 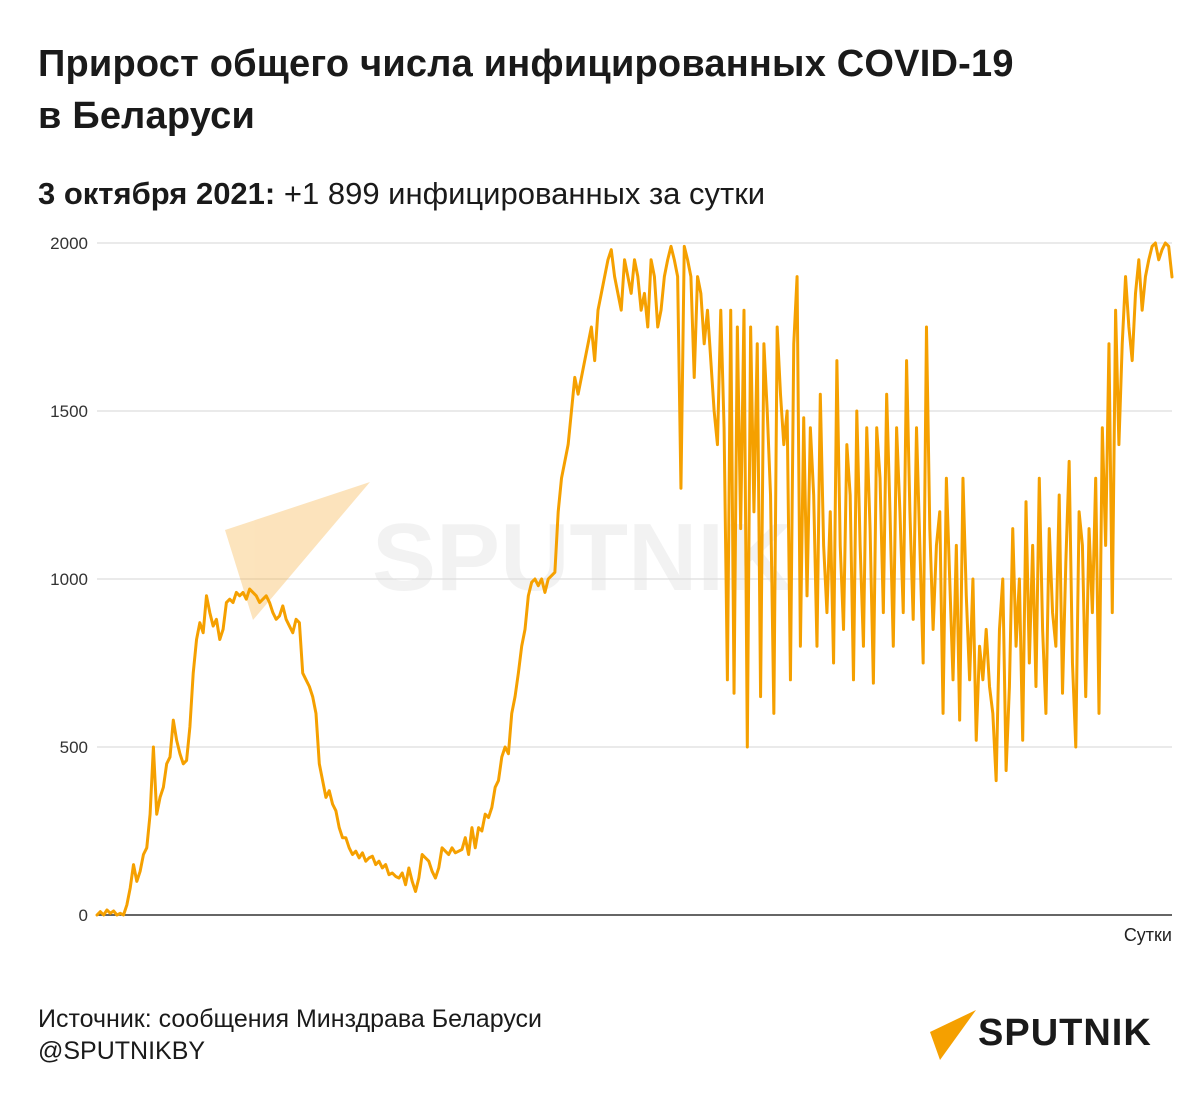 I want to click on watermark: SPUTNIK, so click(x=509, y=551).